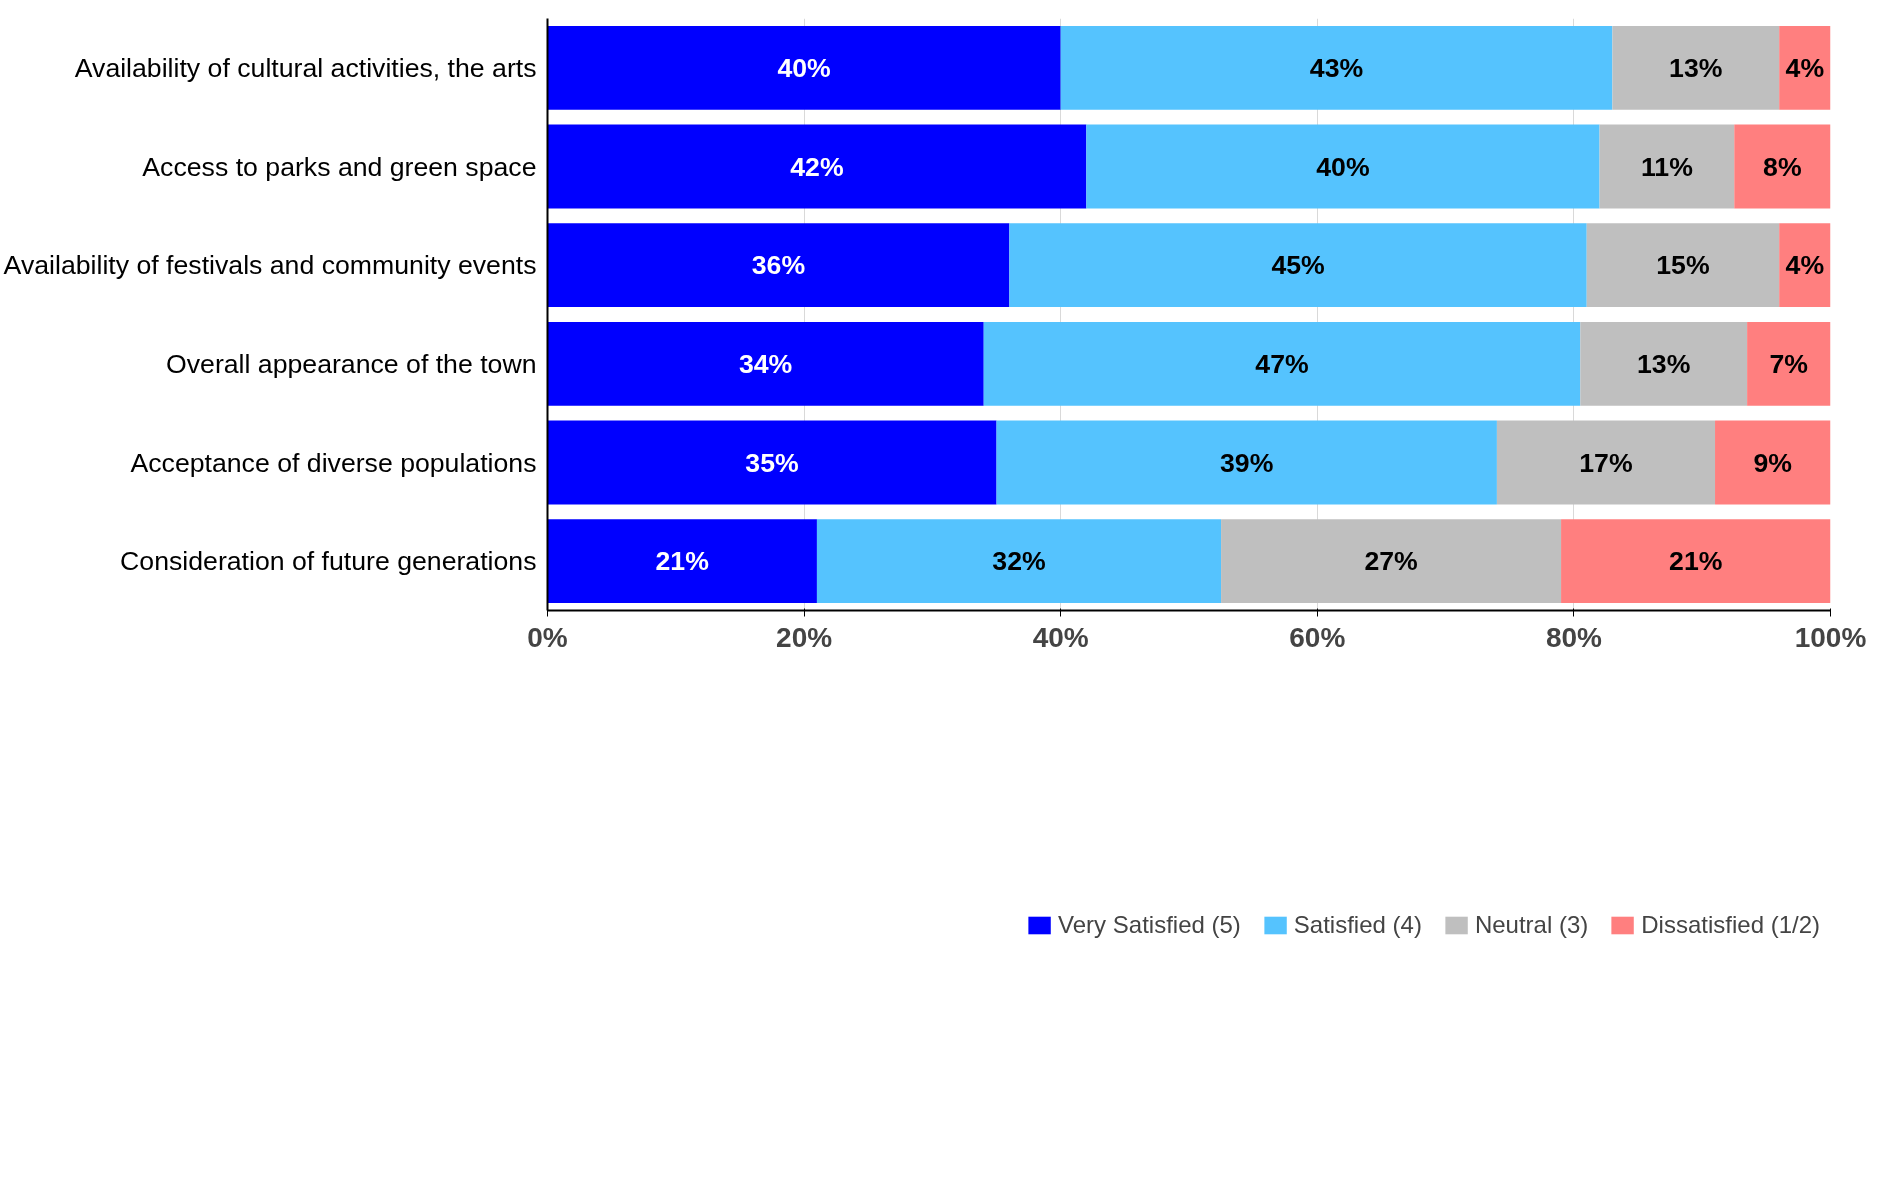  What do you see at coordinates (1574, 637) in the screenshot?
I see `x-tick-label: 80%` at bounding box center [1574, 637].